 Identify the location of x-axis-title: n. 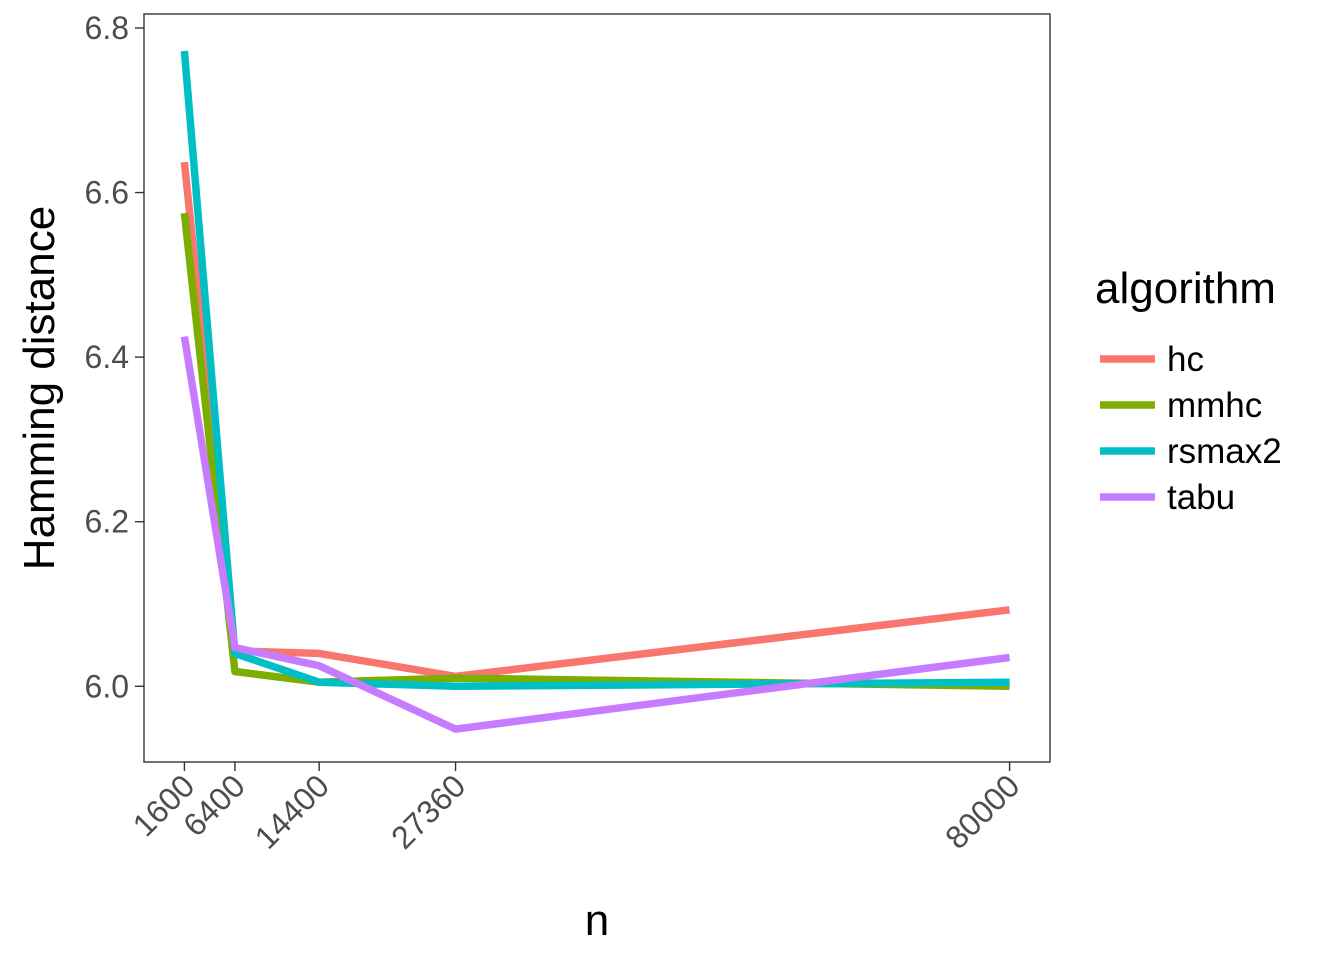
(597, 920).